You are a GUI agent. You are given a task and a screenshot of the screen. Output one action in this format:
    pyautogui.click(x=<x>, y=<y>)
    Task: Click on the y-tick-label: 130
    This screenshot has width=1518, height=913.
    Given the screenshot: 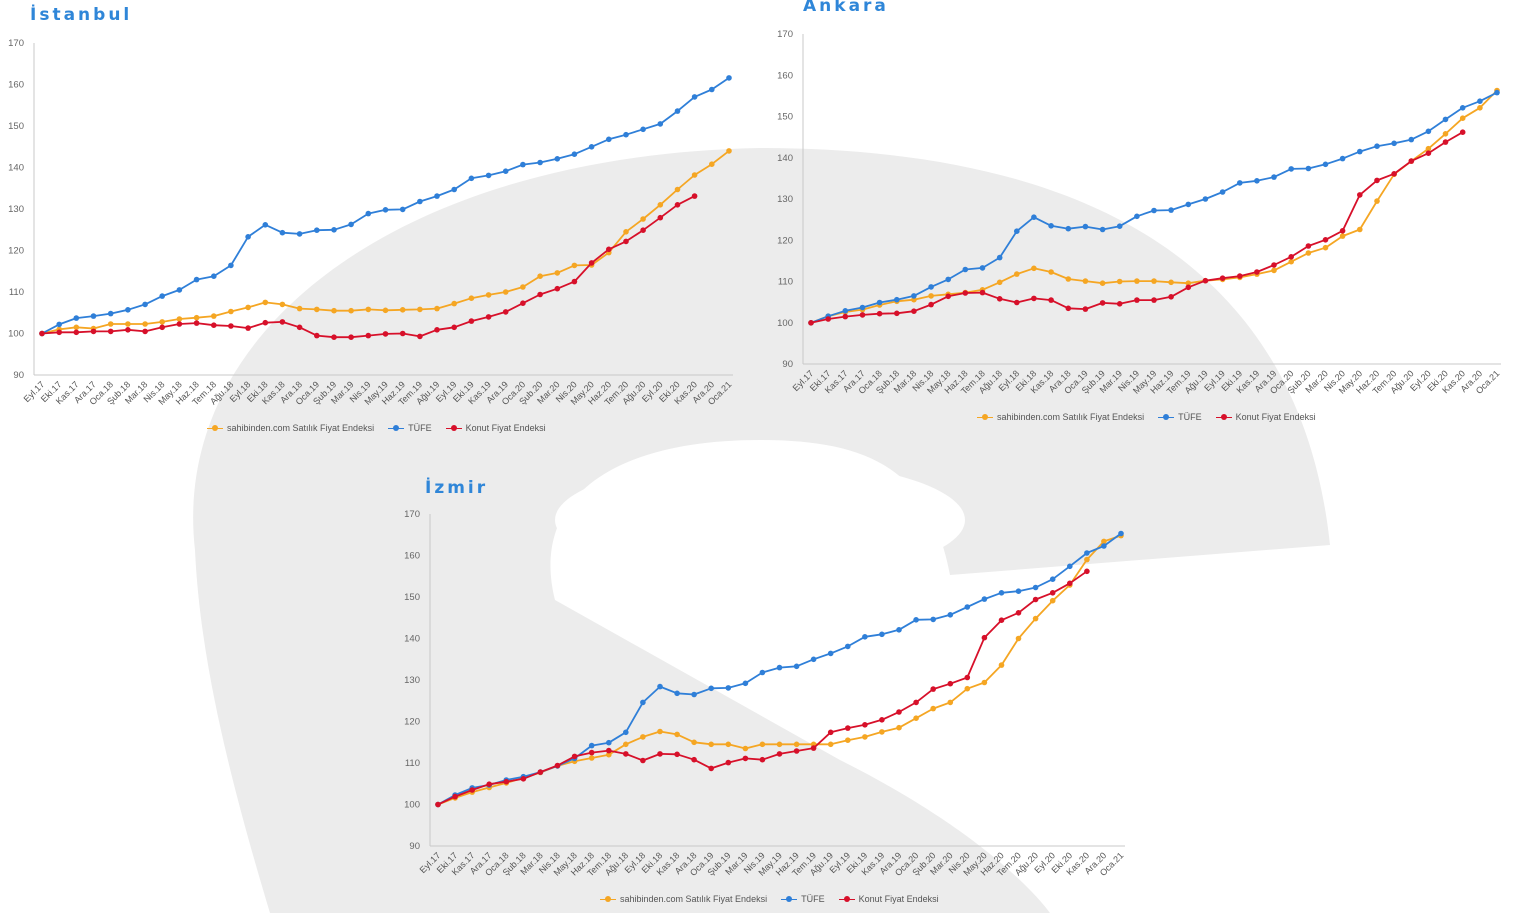 What is the action you would take?
    pyautogui.click(x=785, y=199)
    